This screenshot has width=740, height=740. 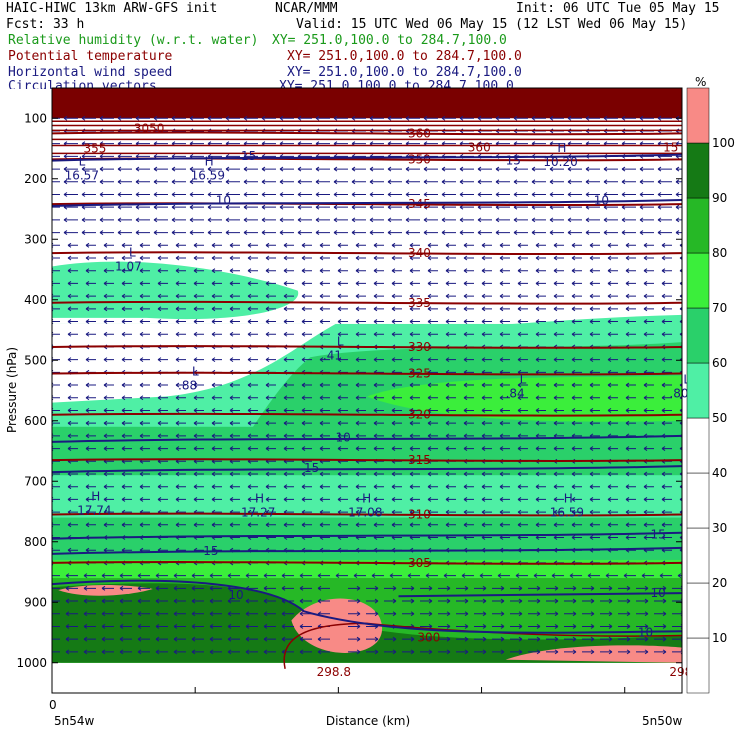 I want to click on rh-patch-100-right, so click(x=593, y=654).